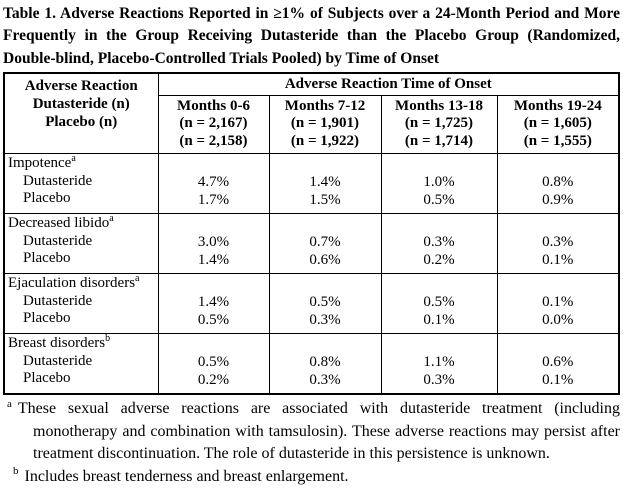 The image size is (623, 488). I want to click on value-cell: 4.7% 1.7%, so click(213, 184).